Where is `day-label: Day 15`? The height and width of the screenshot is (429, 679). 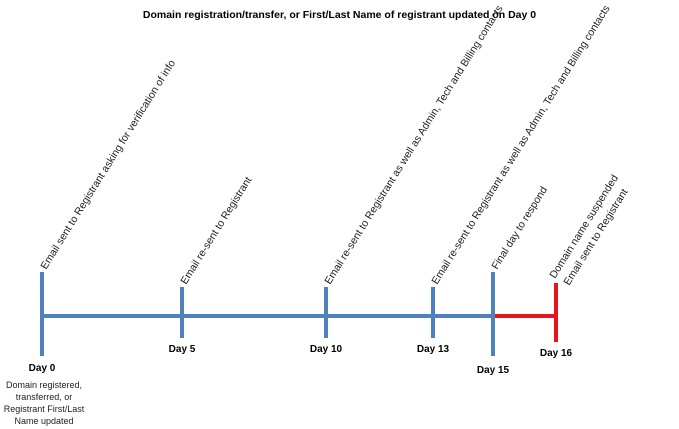
day-label: Day 15 is located at coordinates (493, 370).